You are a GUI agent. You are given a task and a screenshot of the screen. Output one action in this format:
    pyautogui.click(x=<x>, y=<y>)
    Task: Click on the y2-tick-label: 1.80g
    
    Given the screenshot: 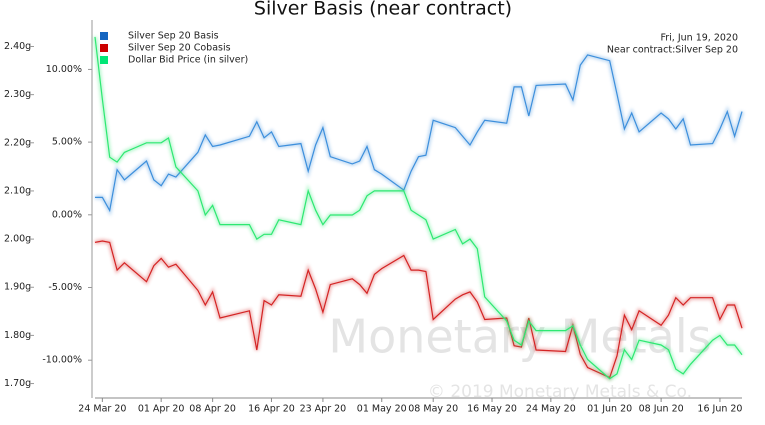 What is the action you would take?
    pyautogui.click(x=17, y=335)
    